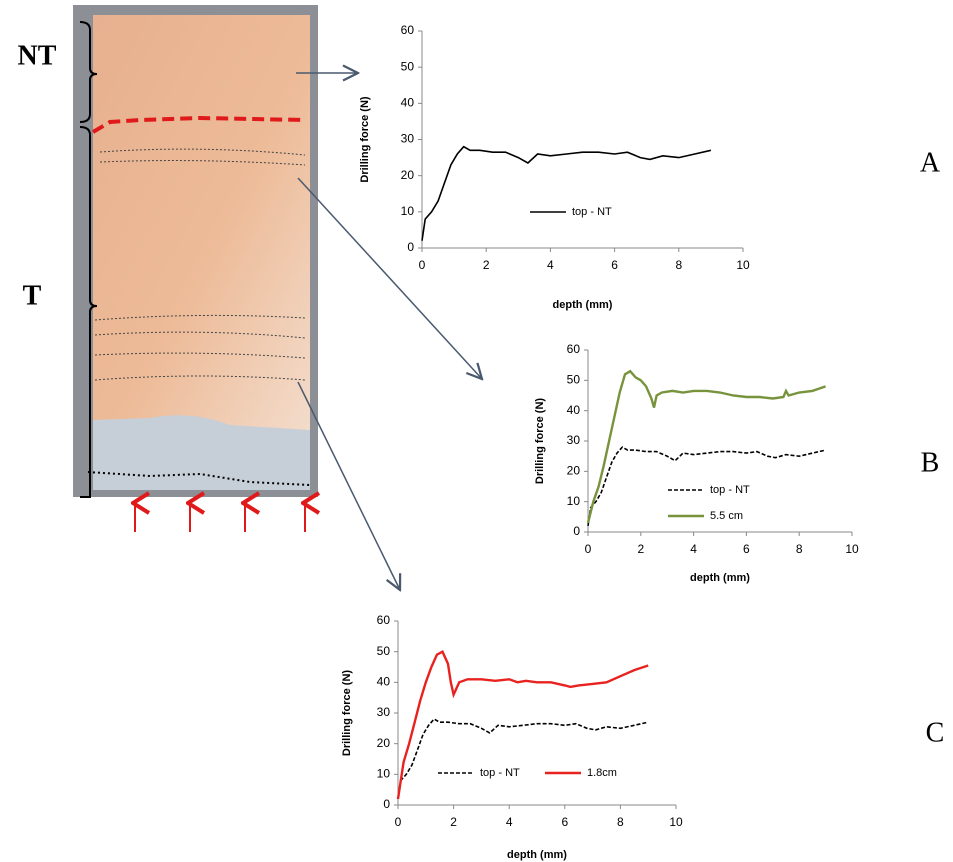  Describe the element at coordinates (220, 517) in the screenshot. I see `red-arrows` at that location.